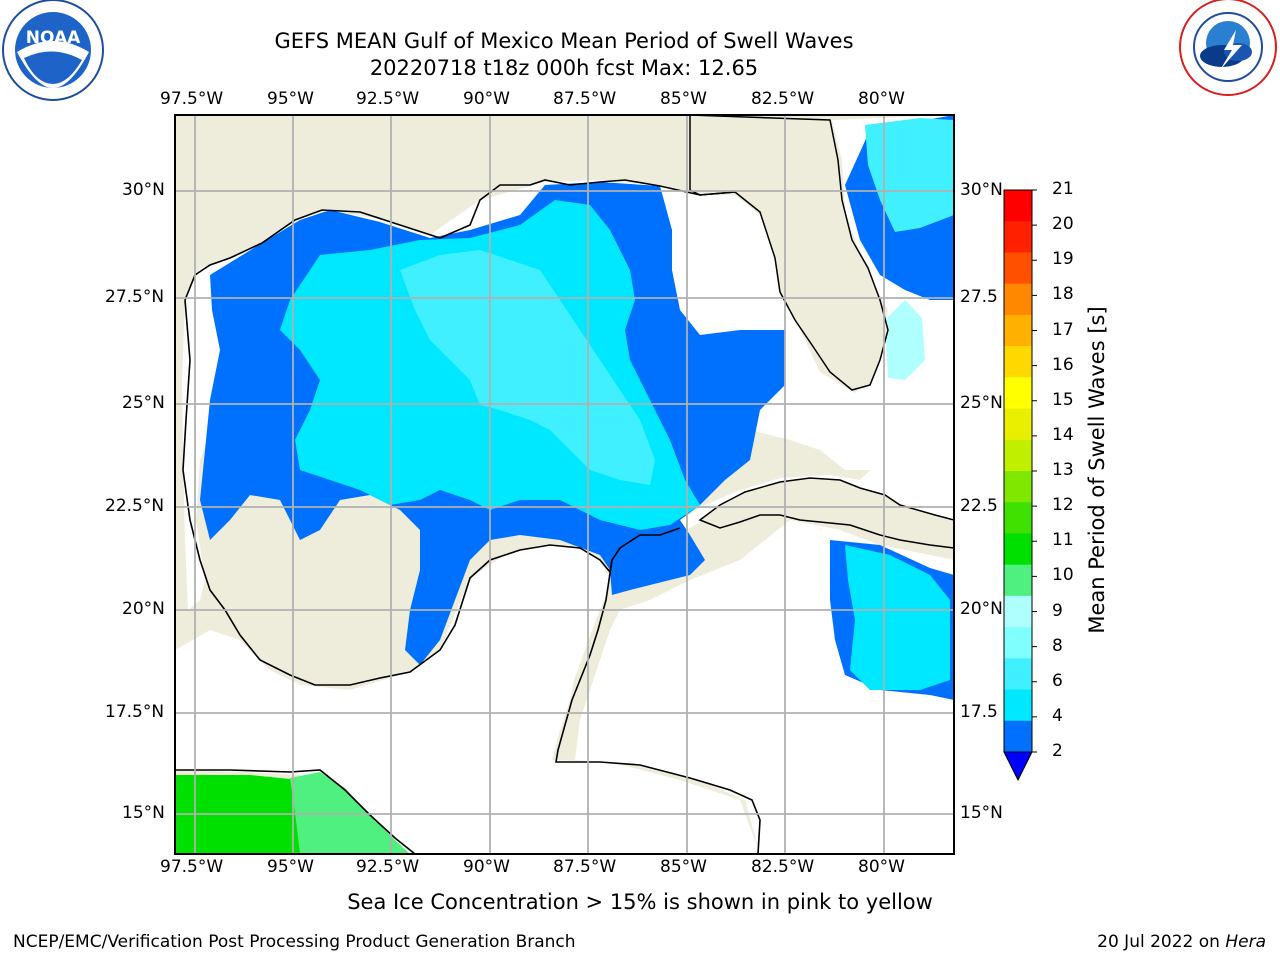  What do you see at coordinates (1228, 48) in the screenshot?
I see `nws-logo` at bounding box center [1228, 48].